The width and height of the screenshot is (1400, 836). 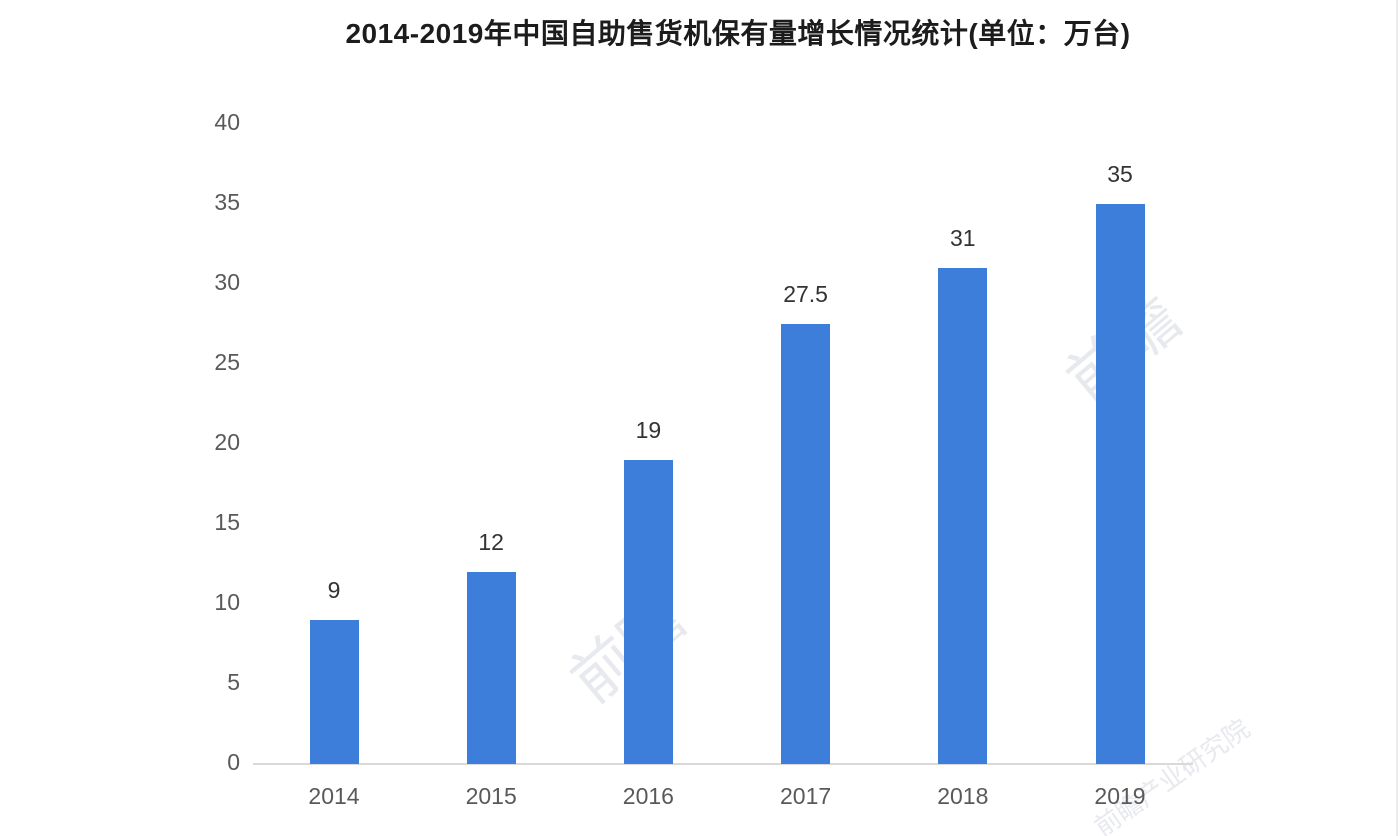 I want to click on bar-value-label: 12, so click(x=491, y=542).